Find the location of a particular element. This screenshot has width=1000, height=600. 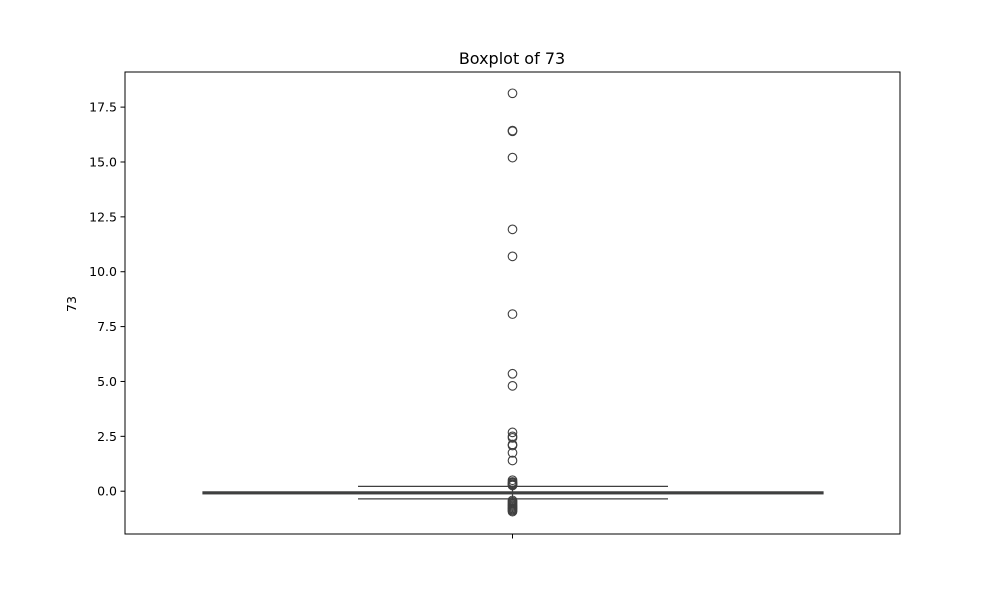

y-tick-label: 2.5 is located at coordinates (107, 436).